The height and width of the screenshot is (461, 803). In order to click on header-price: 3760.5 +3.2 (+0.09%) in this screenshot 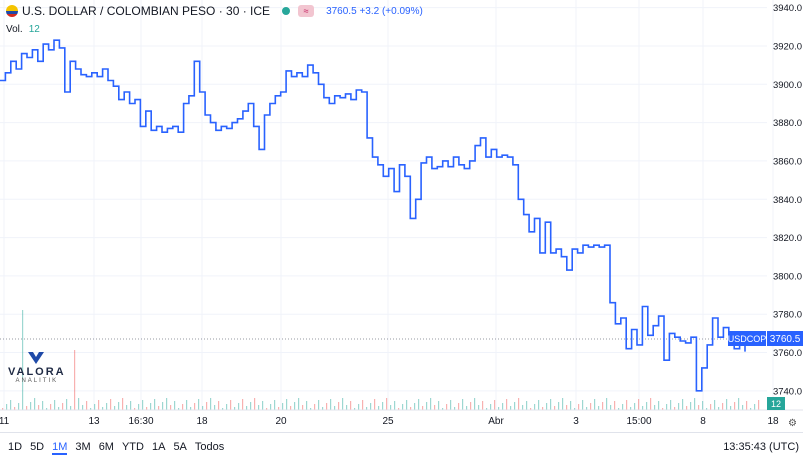, I will do `click(374, 11)`.